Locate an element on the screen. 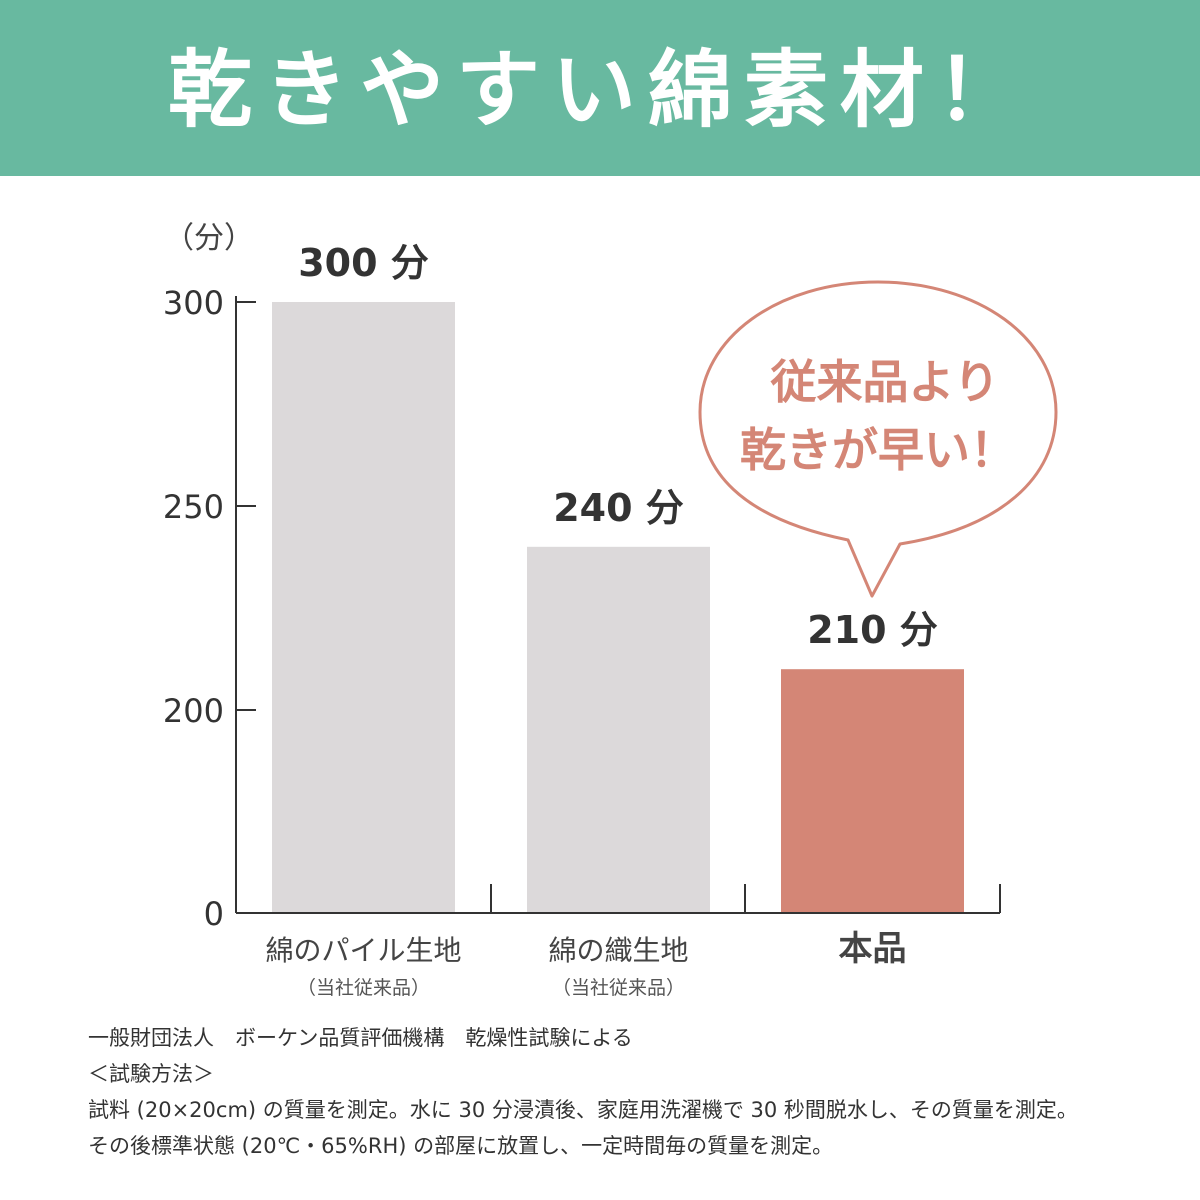 The width and height of the screenshot is (1200, 1200). y-tick-label: 200 is located at coordinates (193, 711).